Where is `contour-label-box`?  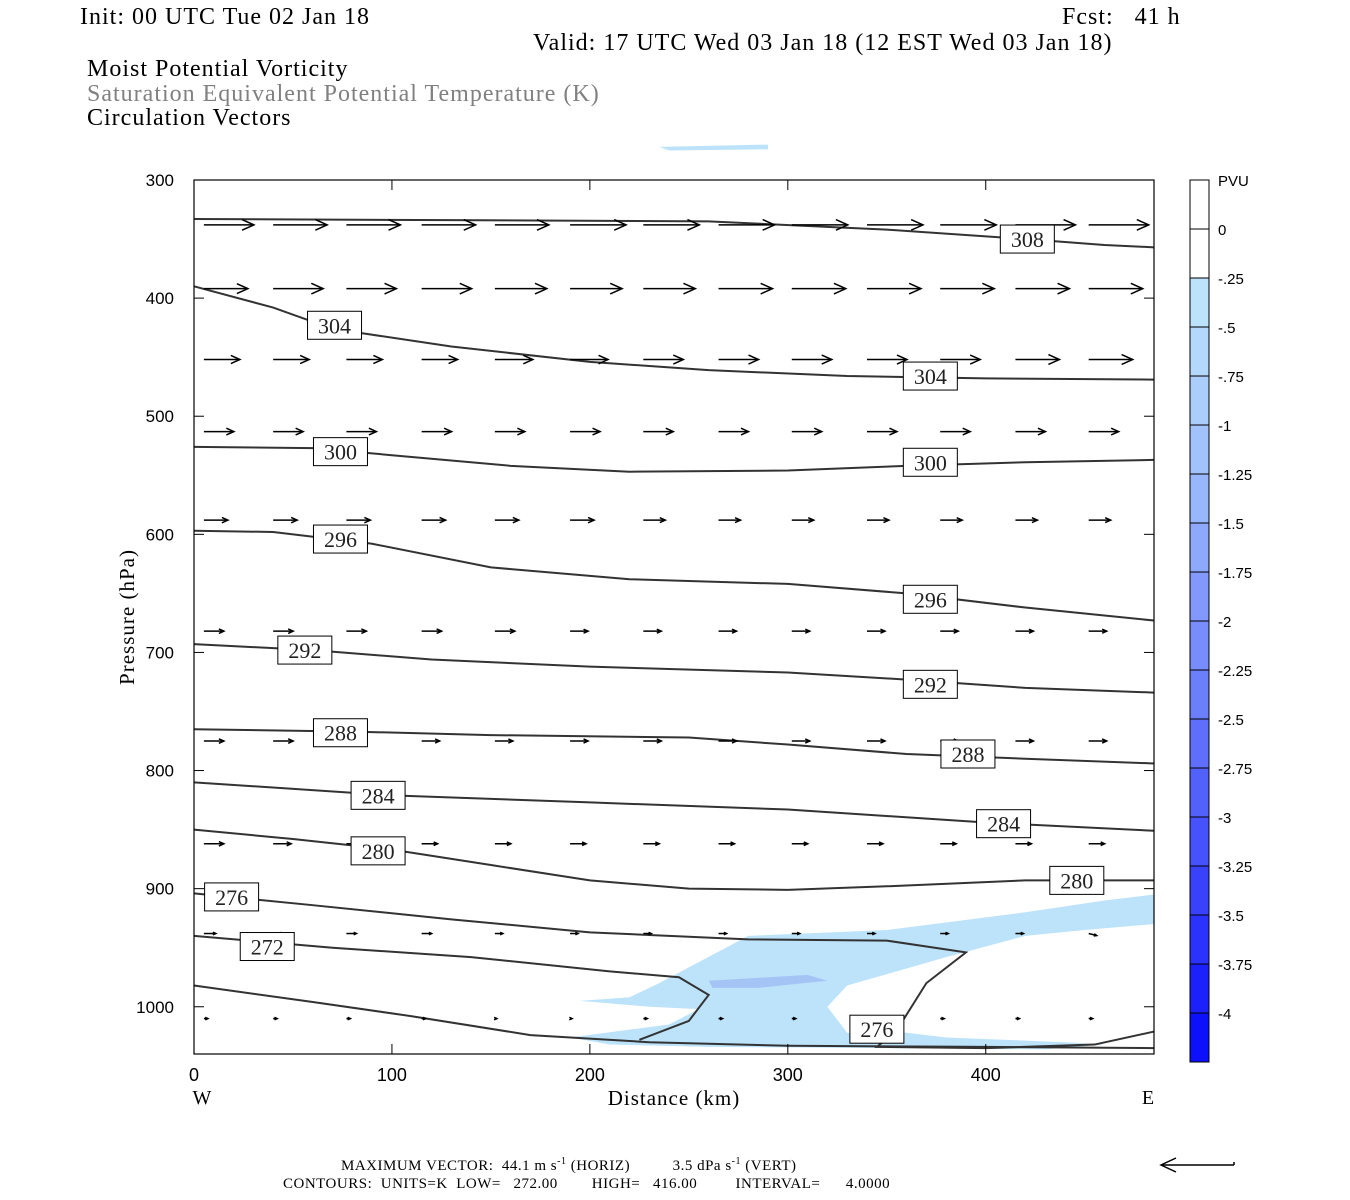 contour-label-box is located at coordinates (930, 599).